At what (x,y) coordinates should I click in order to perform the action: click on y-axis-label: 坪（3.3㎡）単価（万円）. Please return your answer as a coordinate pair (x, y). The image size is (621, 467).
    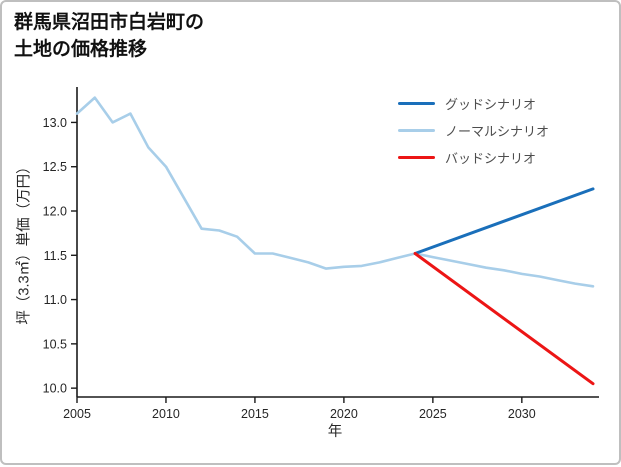
    Looking at the image, I should click on (24, 242).